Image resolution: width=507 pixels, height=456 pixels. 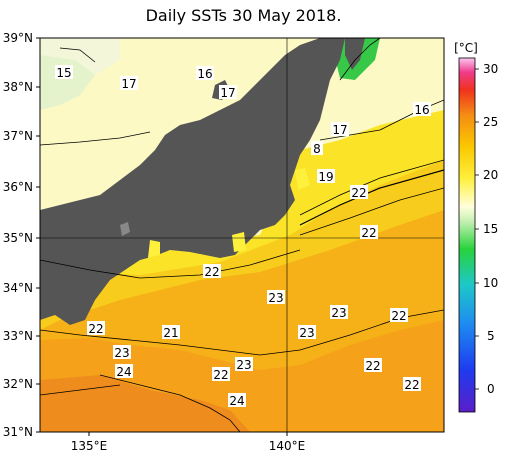 What do you see at coordinates (18, 336) in the screenshot?
I see `lat-label: 33°N` at bounding box center [18, 336].